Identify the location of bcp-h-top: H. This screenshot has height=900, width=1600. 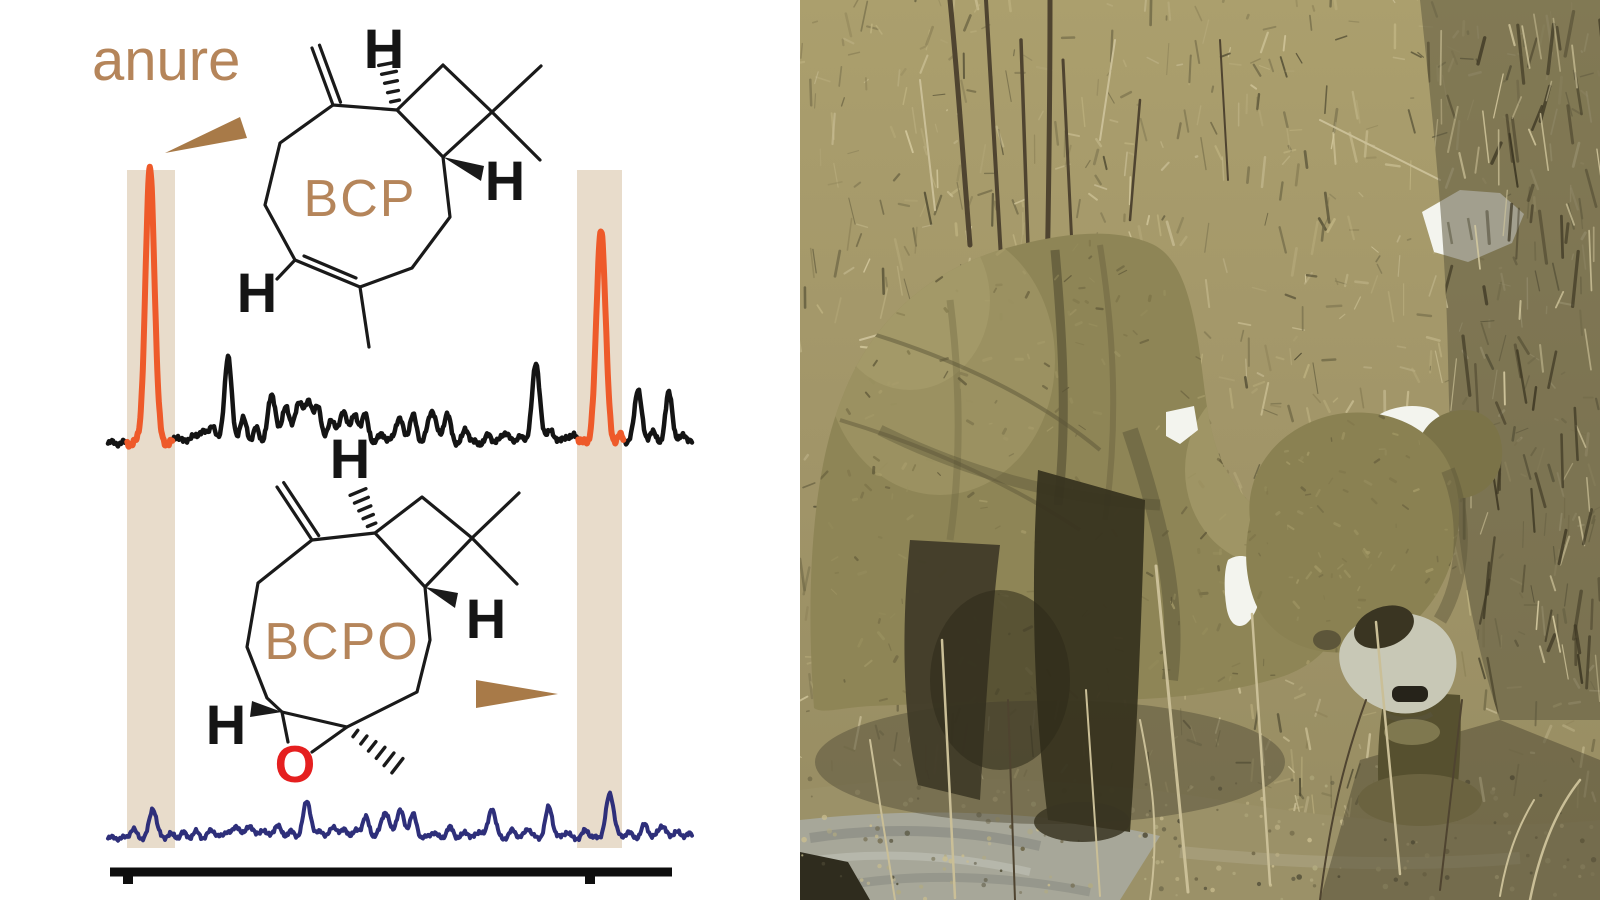
(384, 48).